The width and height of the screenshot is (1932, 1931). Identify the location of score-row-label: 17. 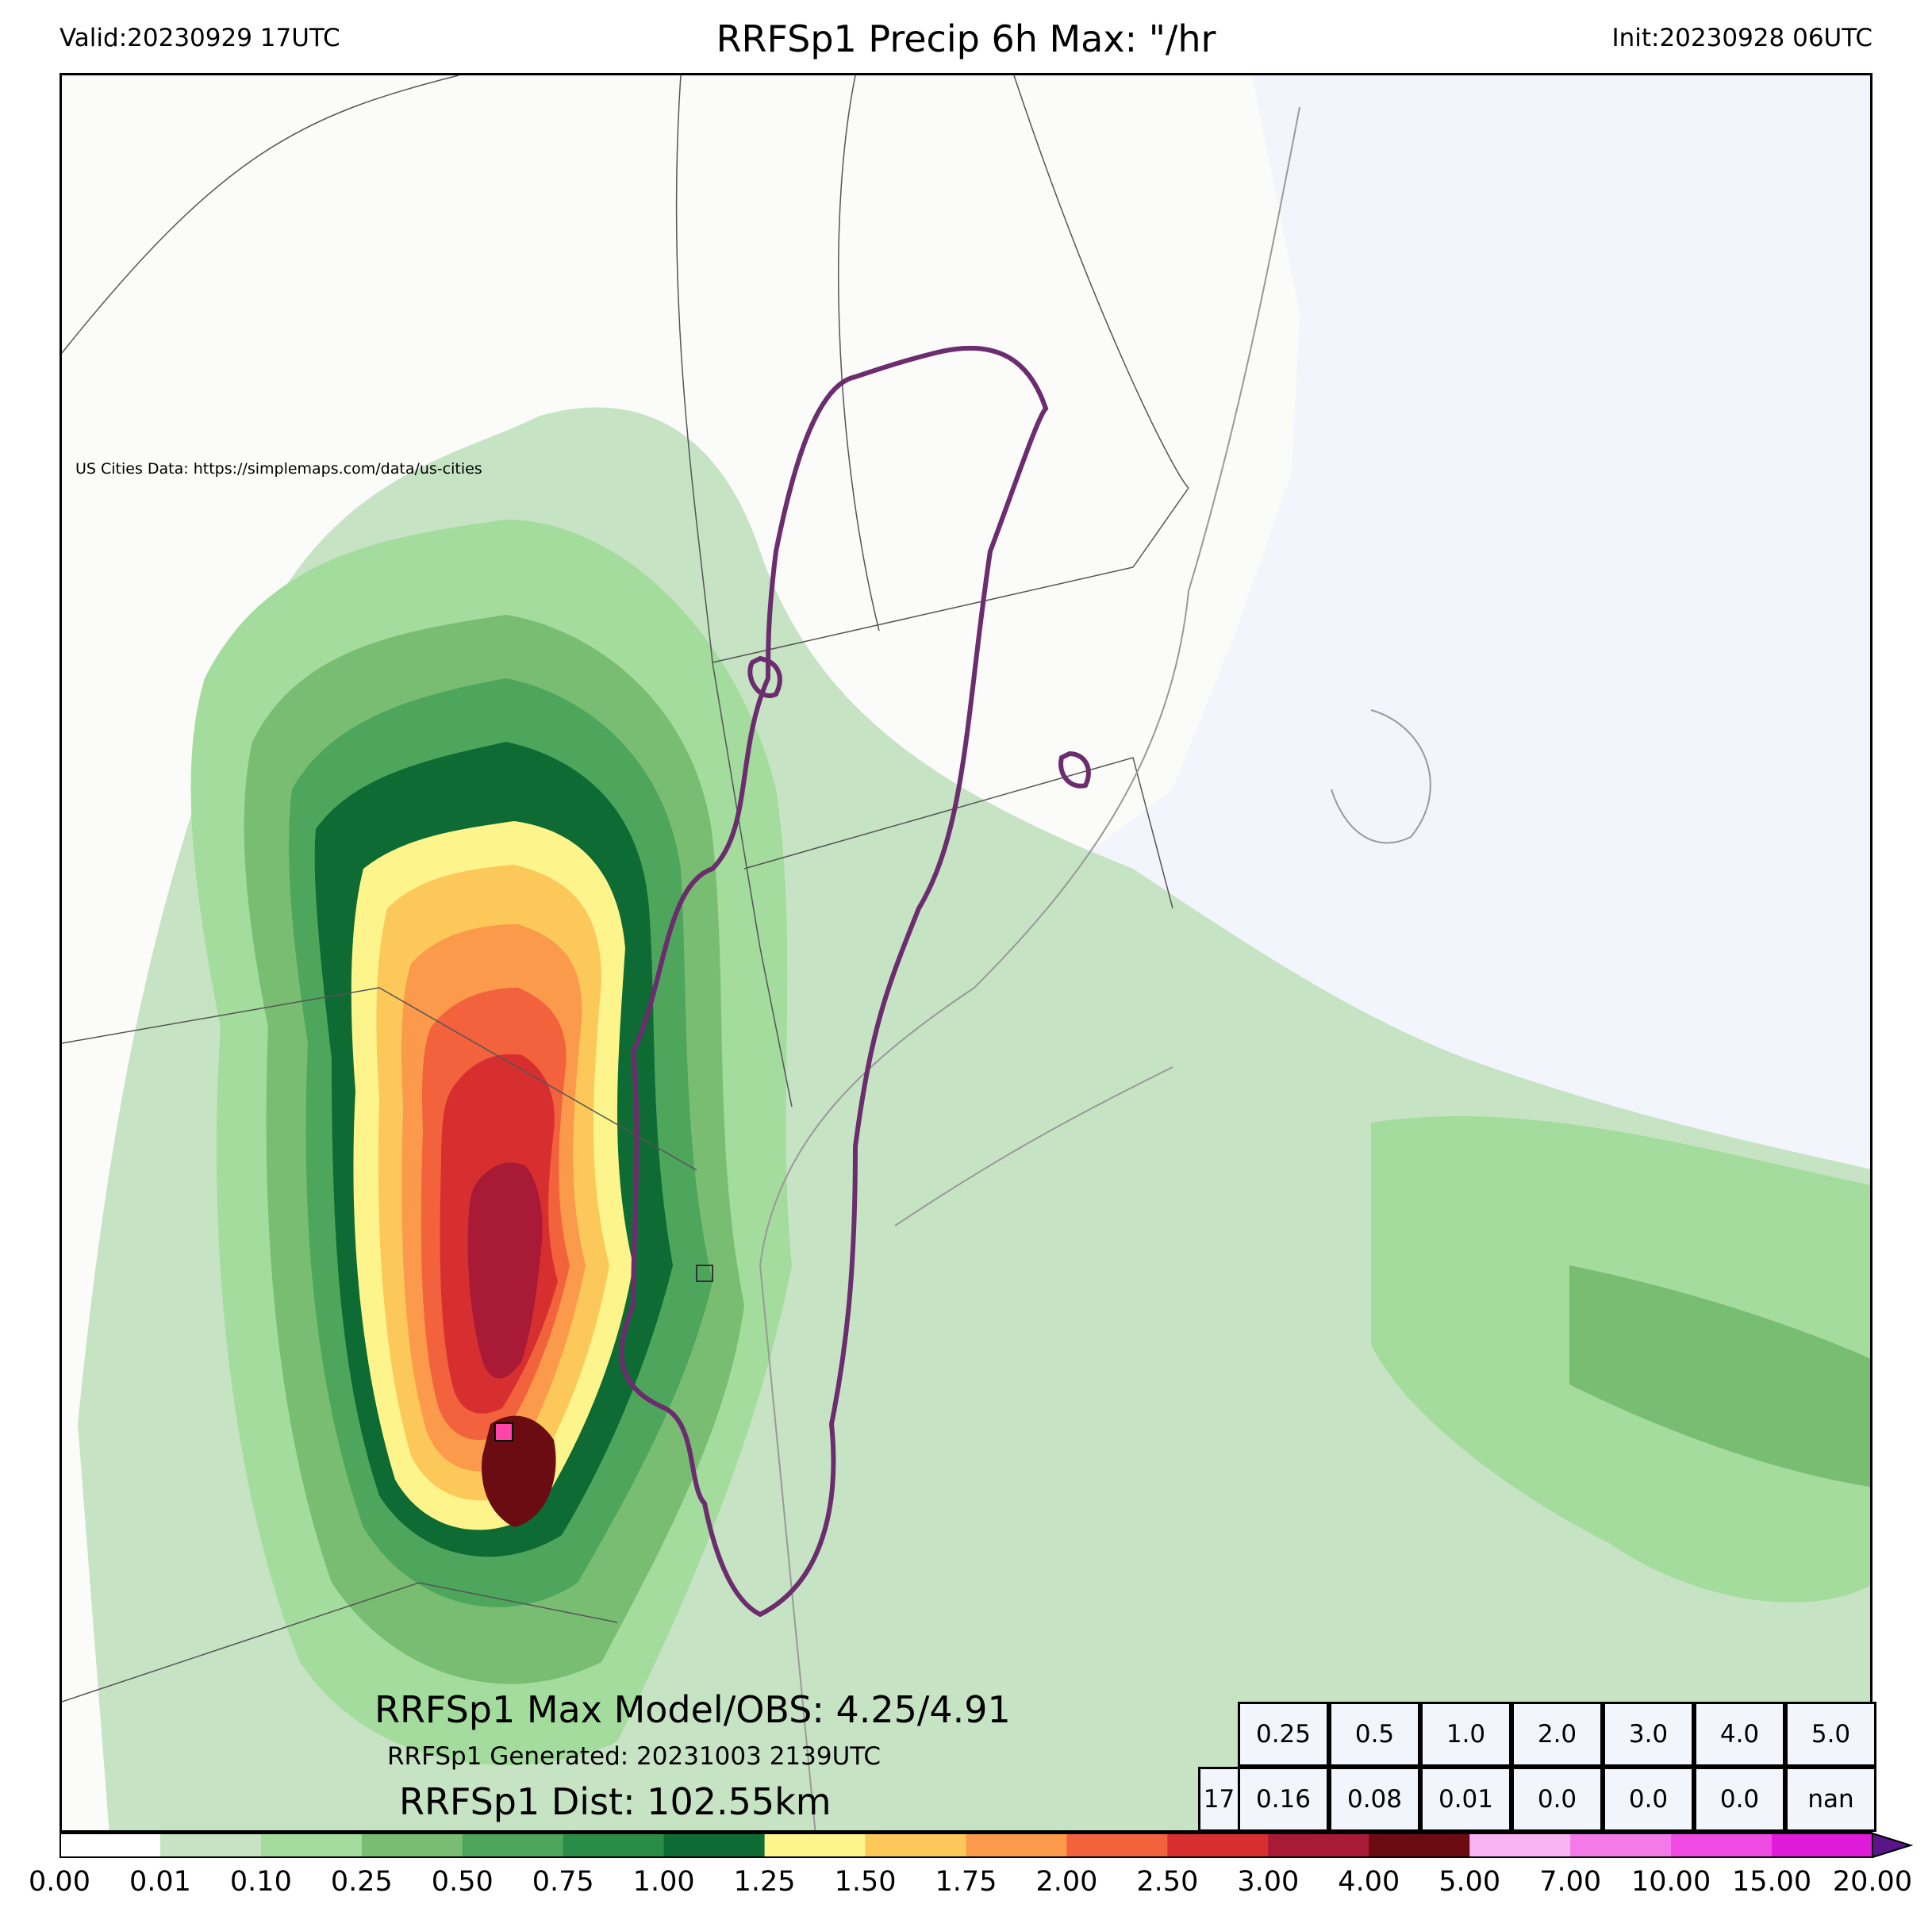
(1219, 1799).